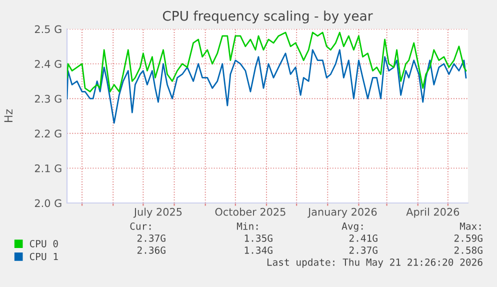 The height and width of the screenshot is (287, 497). I want to click on text: 2.59G, so click(468, 238).